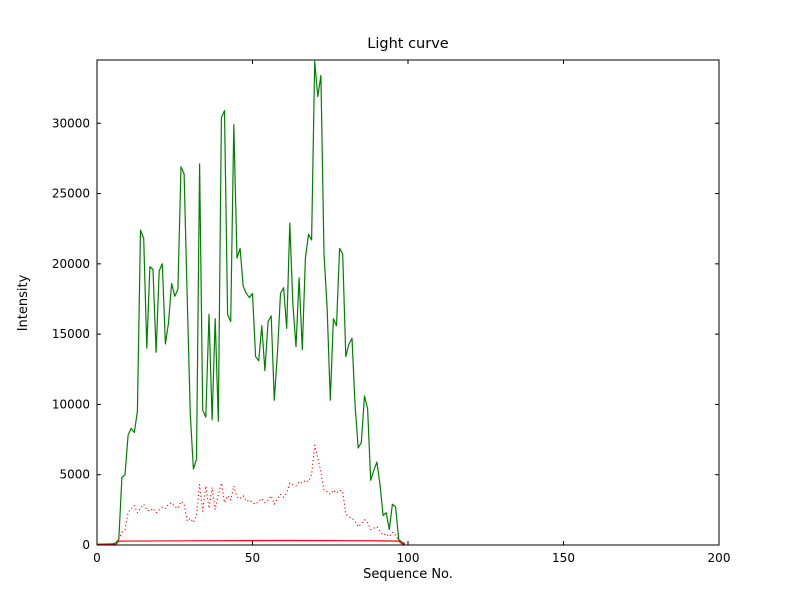 The height and width of the screenshot is (600, 800). What do you see at coordinates (408, 558) in the screenshot?
I see `x-tick-label: 100` at bounding box center [408, 558].